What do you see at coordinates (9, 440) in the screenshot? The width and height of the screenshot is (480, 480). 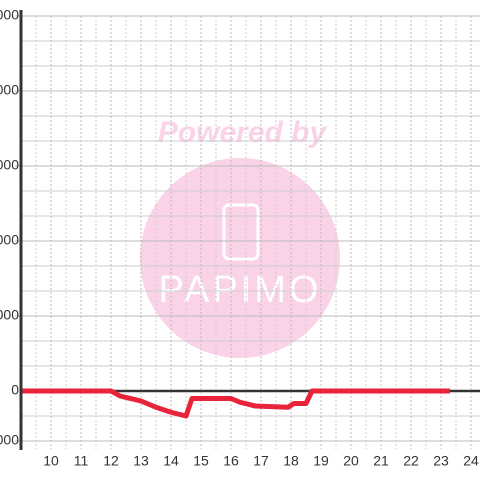 I see `y-tick-label: -20,000` at bounding box center [9, 440].